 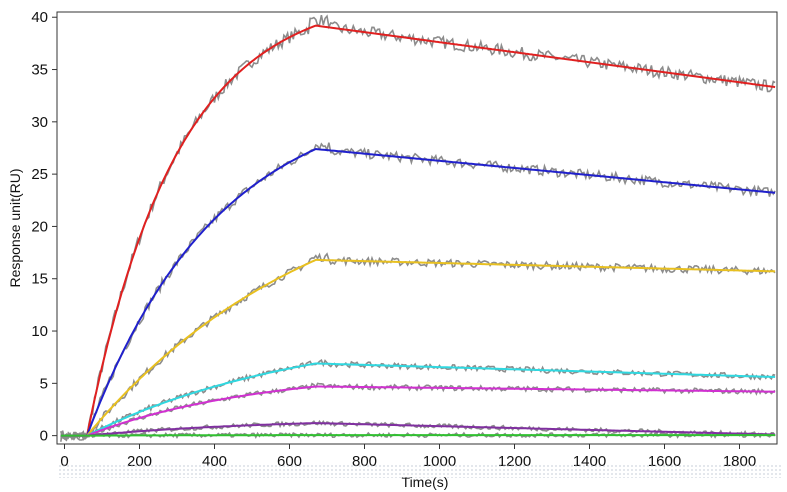 What do you see at coordinates (39, 174) in the screenshot?
I see `y-tick-label: 25` at bounding box center [39, 174].